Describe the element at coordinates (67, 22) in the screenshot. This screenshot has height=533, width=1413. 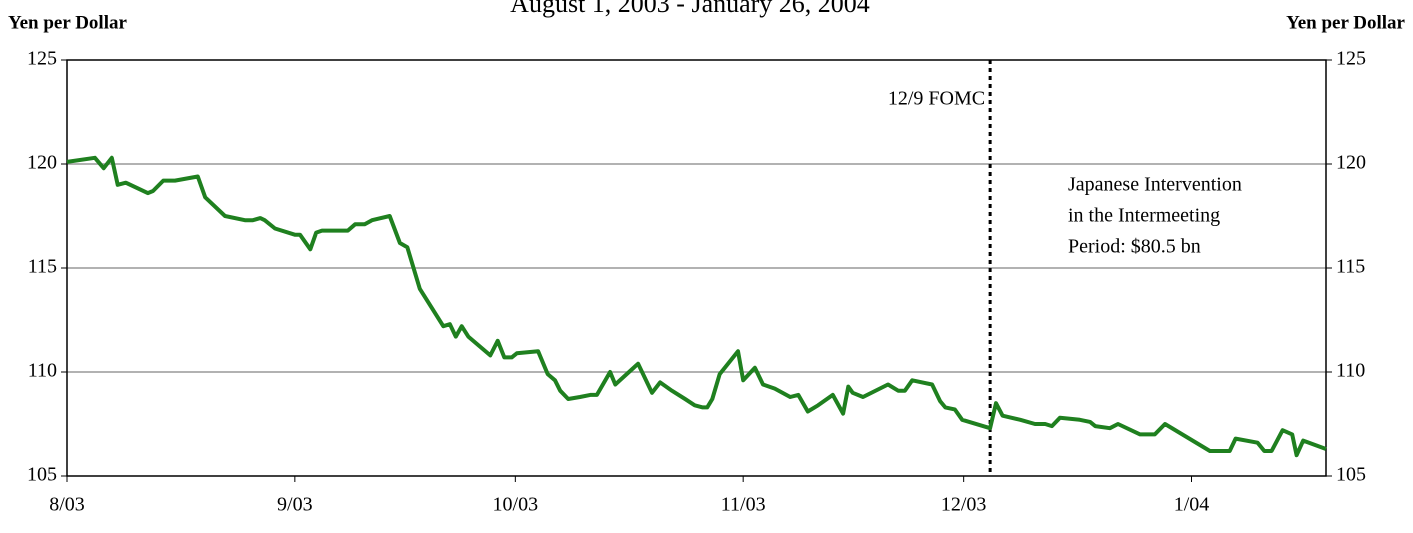
I see `y-axis-label: Yen per Dollar` at that location.